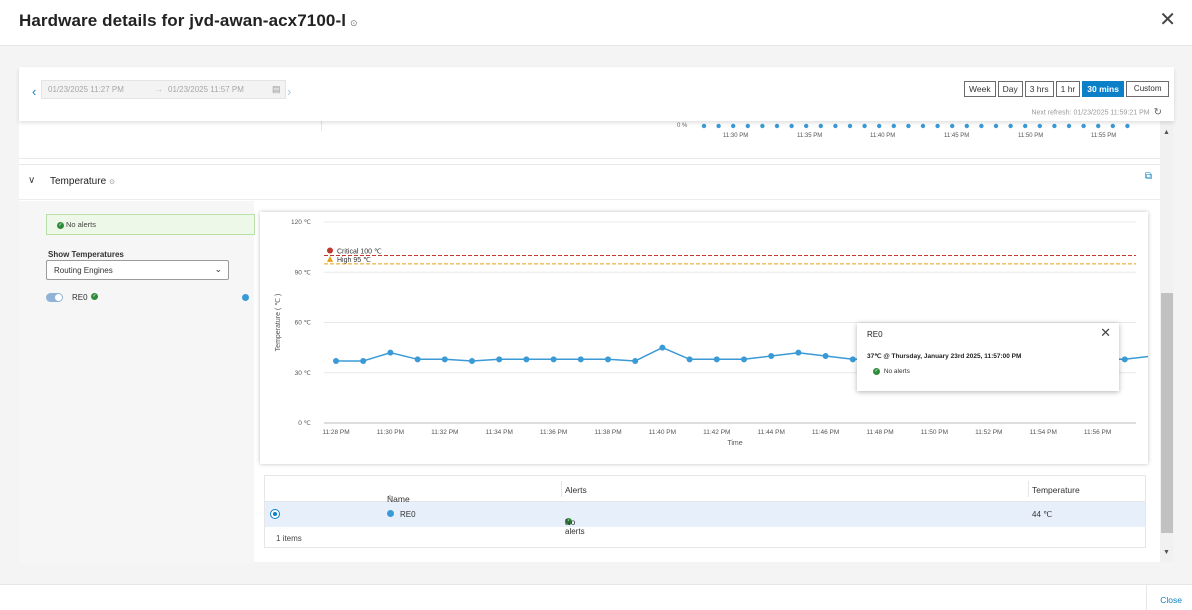 The image size is (1192, 610). I want to click on range-buttons: Week Day 3 hrs 1 hr 30 mins Custom, so click(1067, 89).